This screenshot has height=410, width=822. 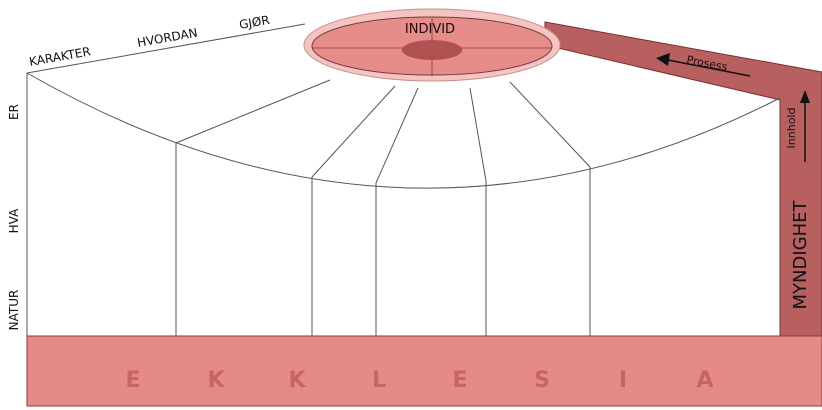 What do you see at coordinates (800, 254) in the screenshot?
I see `myndighet-label: MYNDIGHET` at bounding box center [800, 254].